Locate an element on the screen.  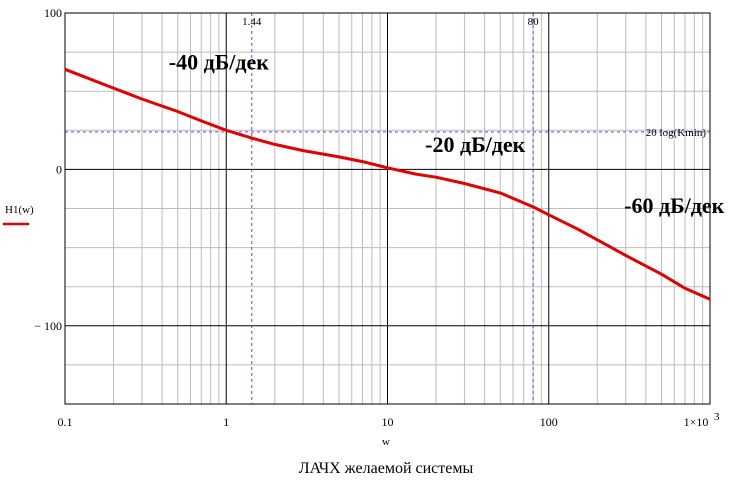
y-tick-label: 0 is located at coordinates (59, 169).